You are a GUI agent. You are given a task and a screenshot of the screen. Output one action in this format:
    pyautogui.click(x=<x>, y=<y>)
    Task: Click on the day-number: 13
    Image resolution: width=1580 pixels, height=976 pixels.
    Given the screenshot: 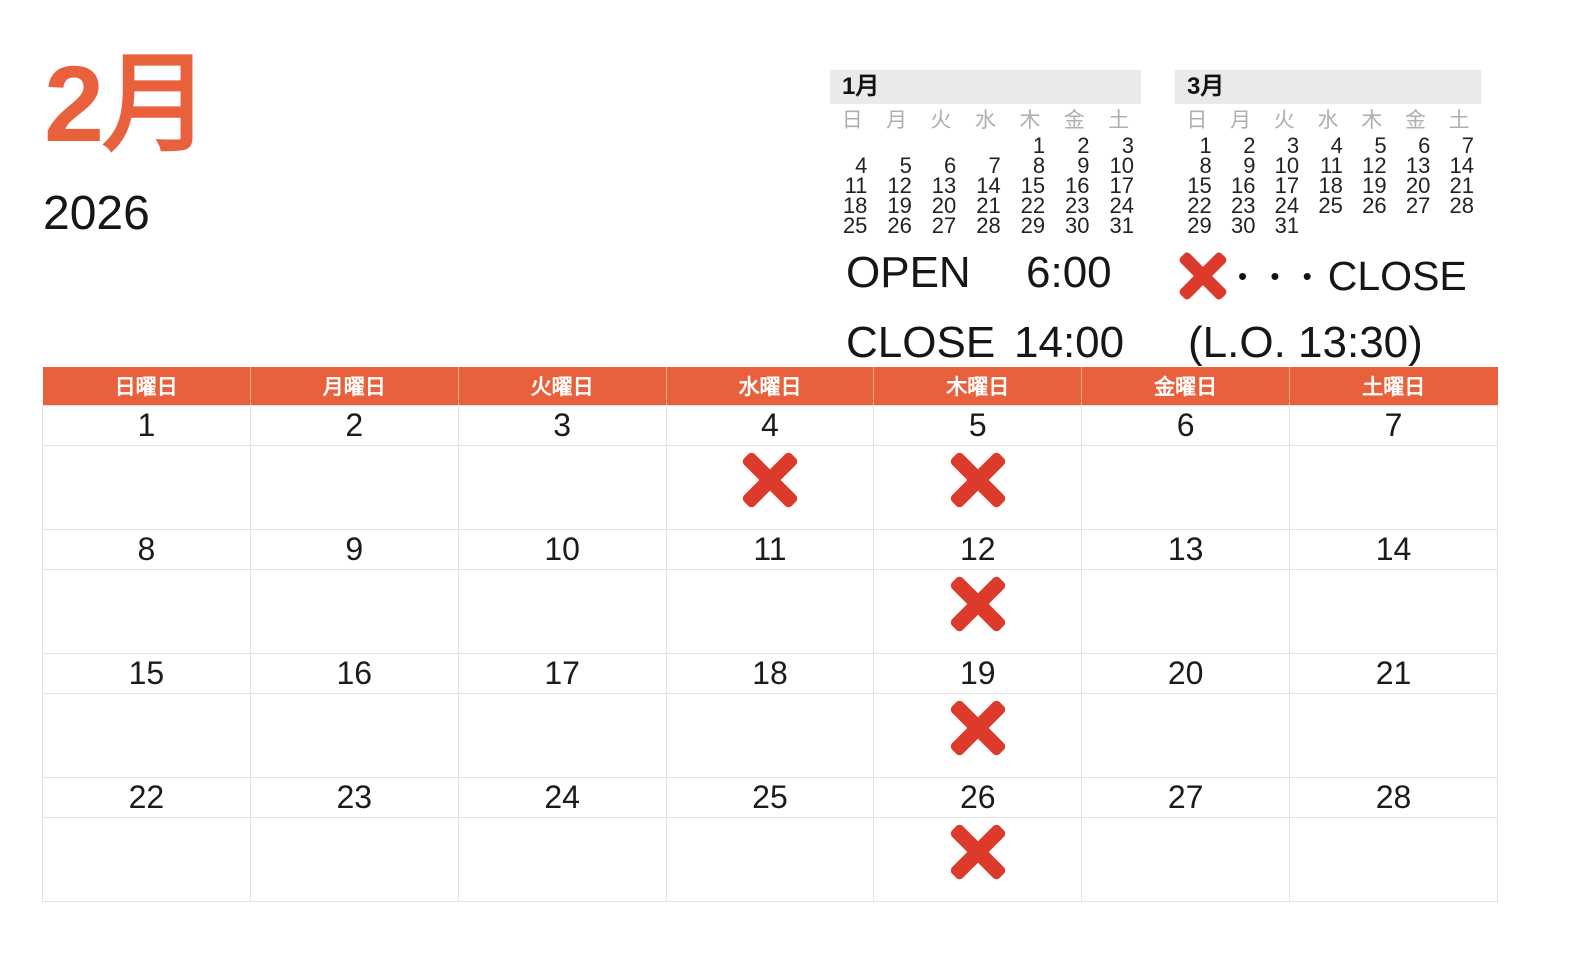 What is the action you would take?
    pyautogui.click(x=1186, y=549)
    